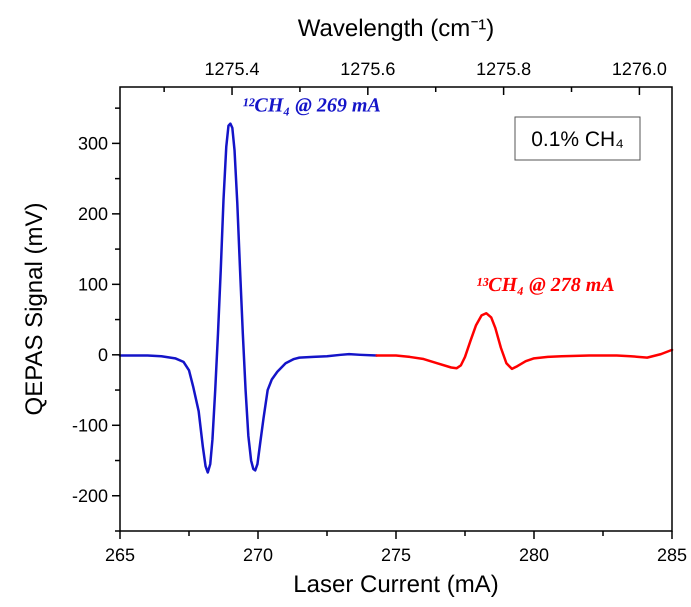 The height and width of the screenshot is (607, 691). Describe the element at coordinates (93, 144) in the screenshot. I see `y-tick-label: 300` at that location.